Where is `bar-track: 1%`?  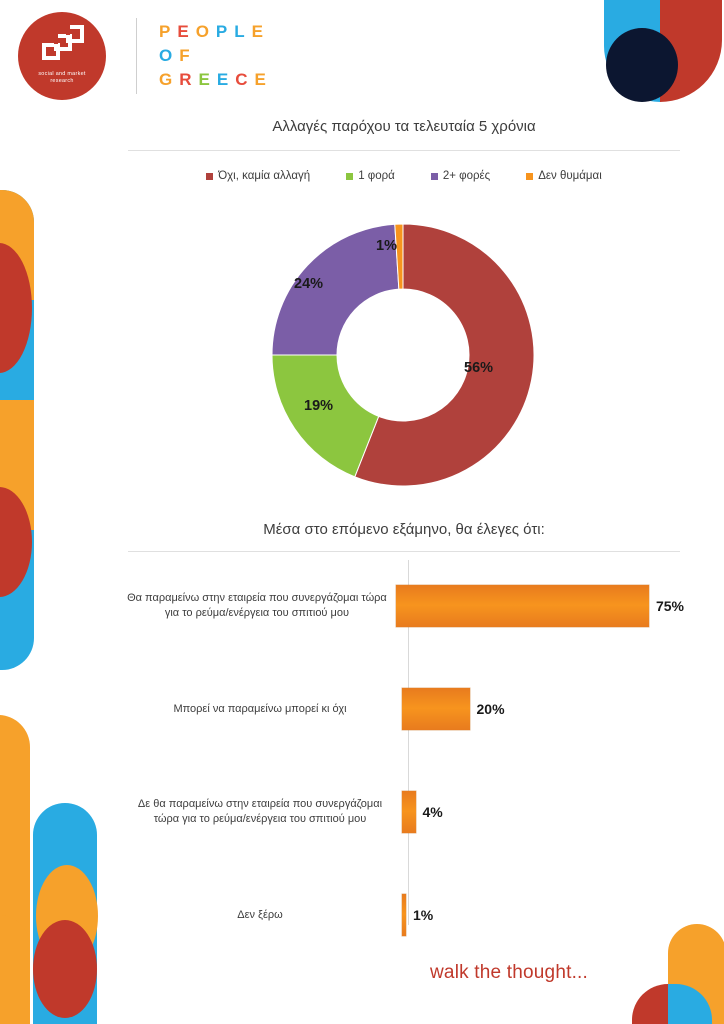 bar-track: 1% is located at coordinates (543, 915).